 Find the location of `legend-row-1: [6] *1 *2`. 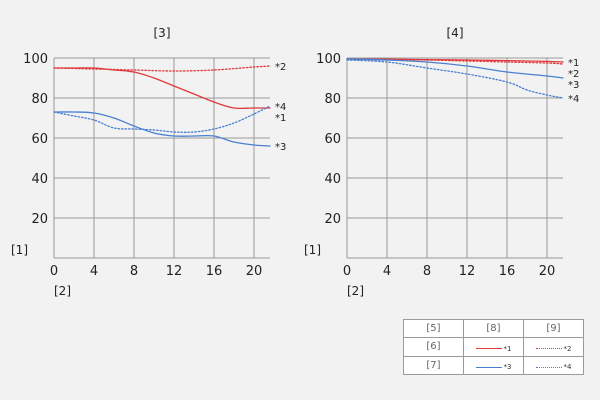

legend-row-1: [6] *1 *2 is located at coordinates (493, 347).